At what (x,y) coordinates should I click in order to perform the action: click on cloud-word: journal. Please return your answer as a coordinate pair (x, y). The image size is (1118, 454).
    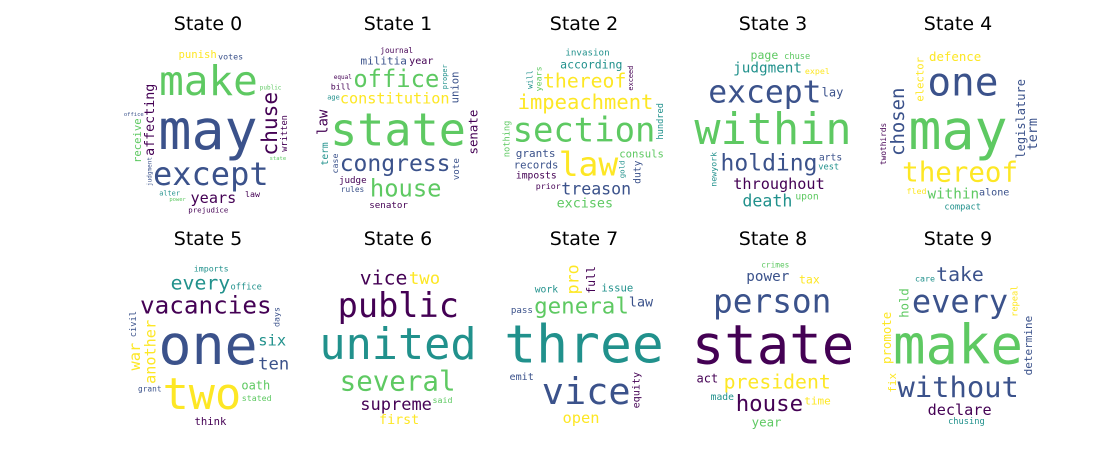
    Looking at the image, I should click on (396, 50).